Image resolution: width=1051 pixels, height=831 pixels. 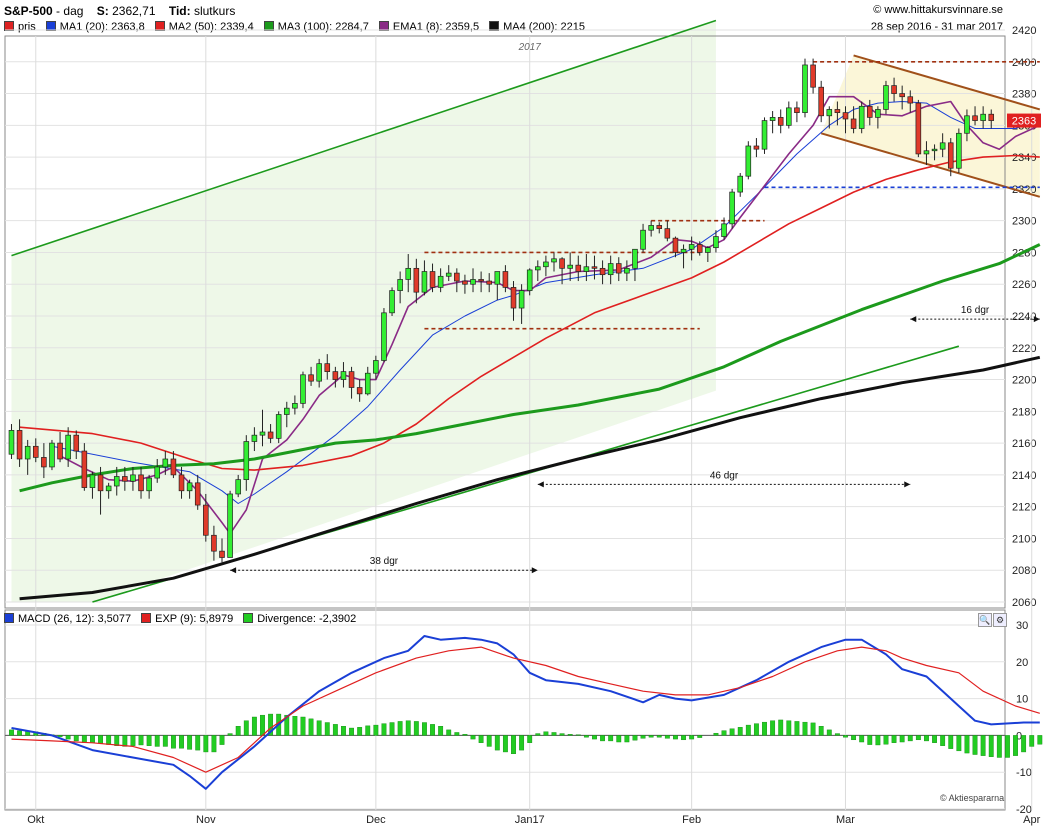 I want to click on price-tag-label: 2363, so click(x=1024, y=122).